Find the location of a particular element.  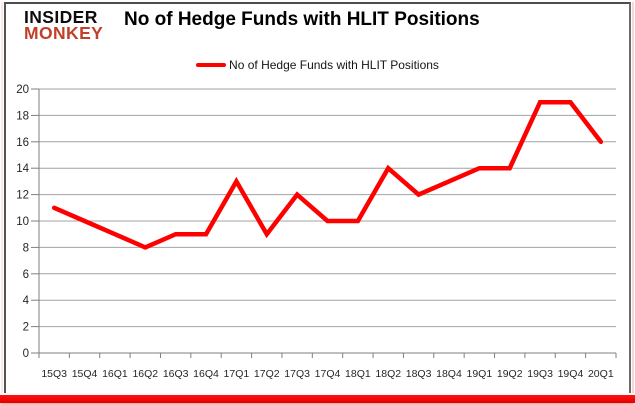

y-axis-tick-label: 18 is located at coordinates (22, 116).